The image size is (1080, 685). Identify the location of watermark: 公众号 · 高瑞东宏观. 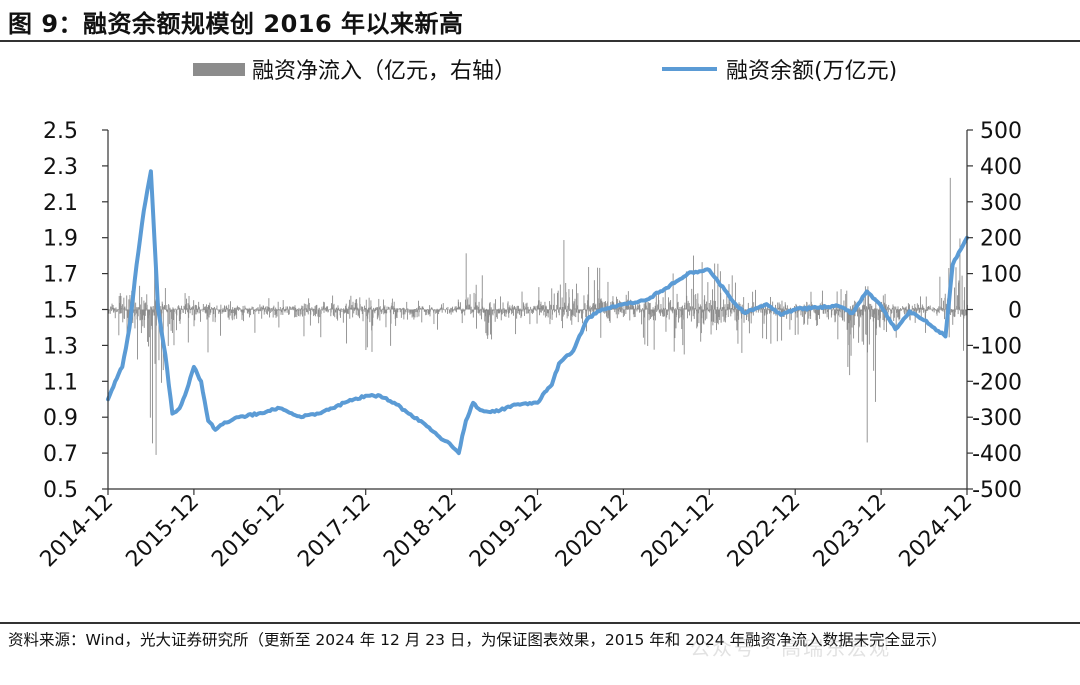
(791, 648).